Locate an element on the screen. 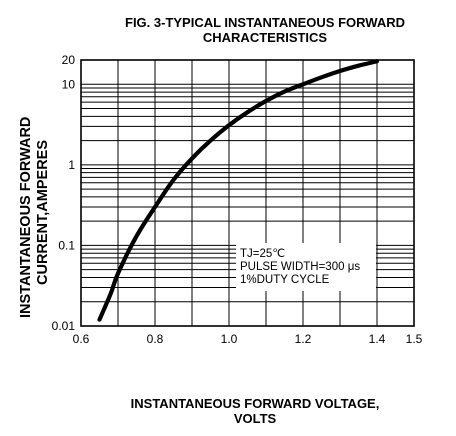 The image size is (456, 436). x-tick-label: 1.4 is located at coordinates (377, 339).